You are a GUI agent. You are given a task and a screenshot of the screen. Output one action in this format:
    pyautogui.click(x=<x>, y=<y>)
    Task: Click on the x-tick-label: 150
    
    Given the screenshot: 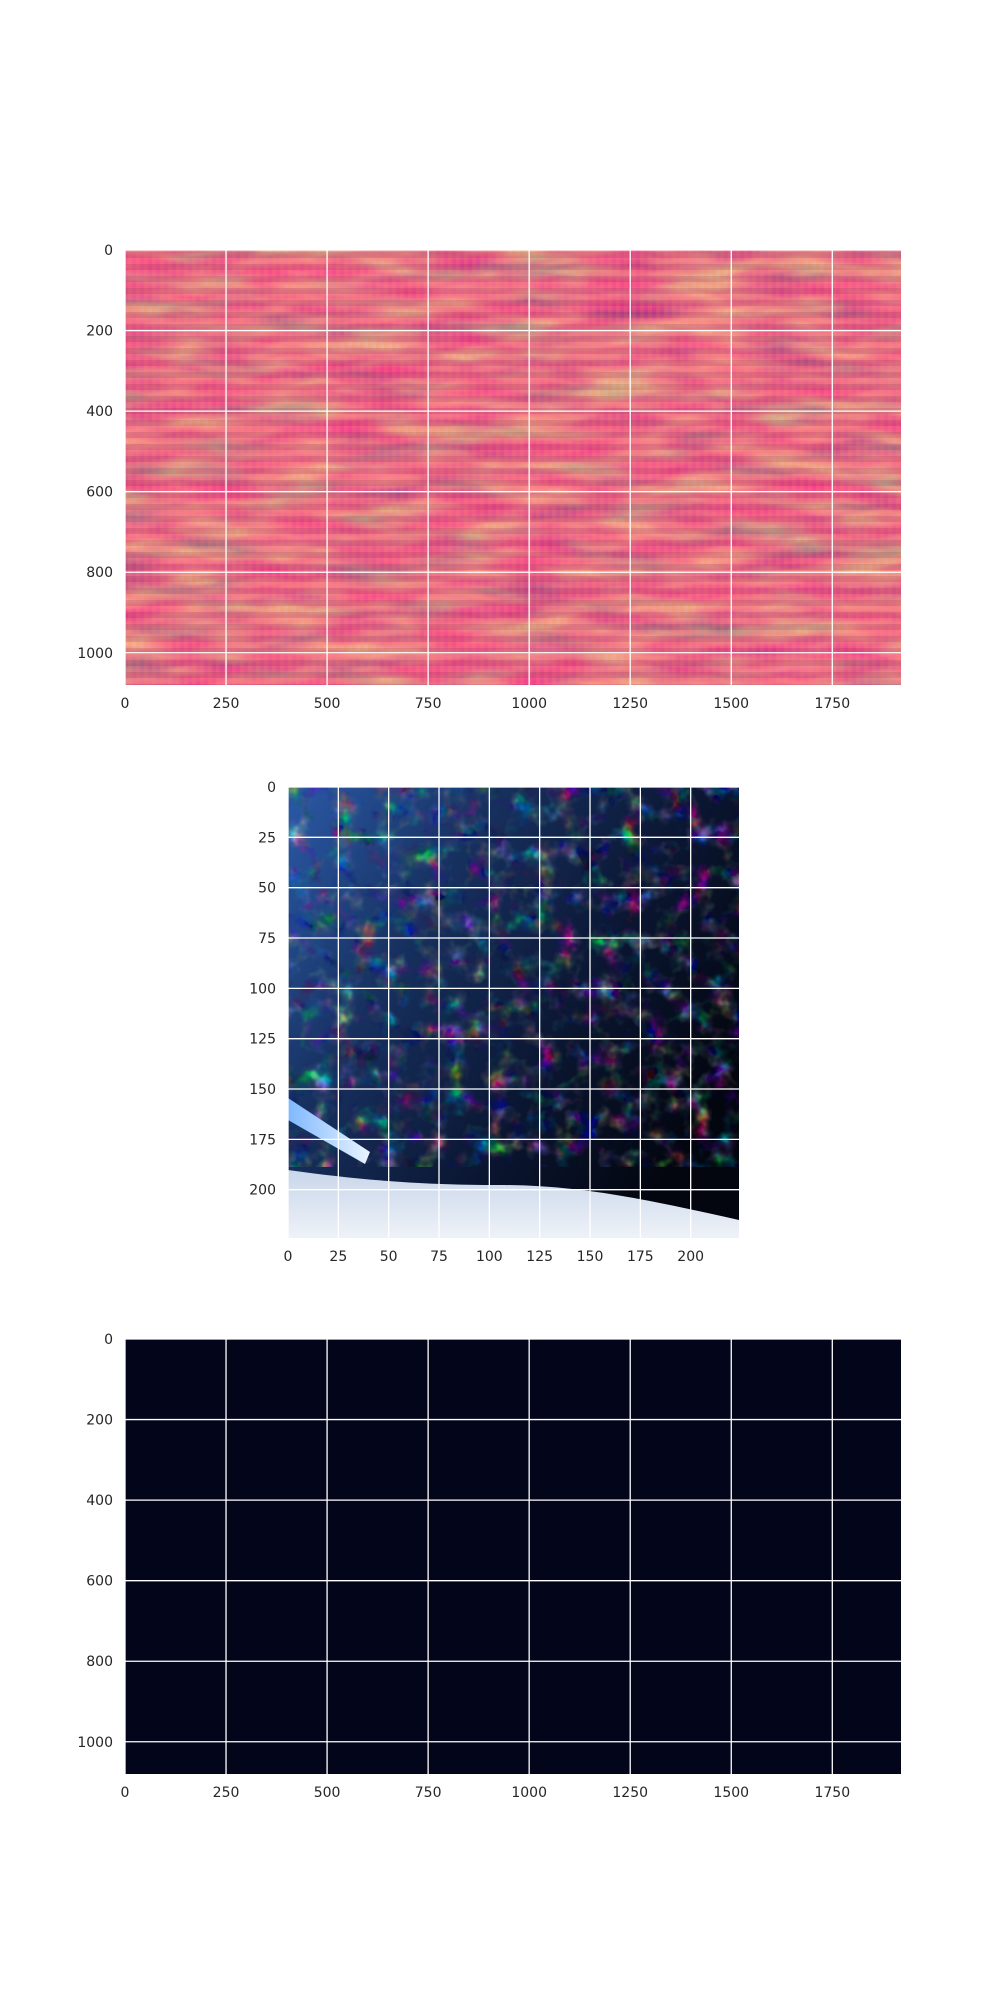 What is the action you would take?
    pyautogui.click(x=590, y=1257)
    